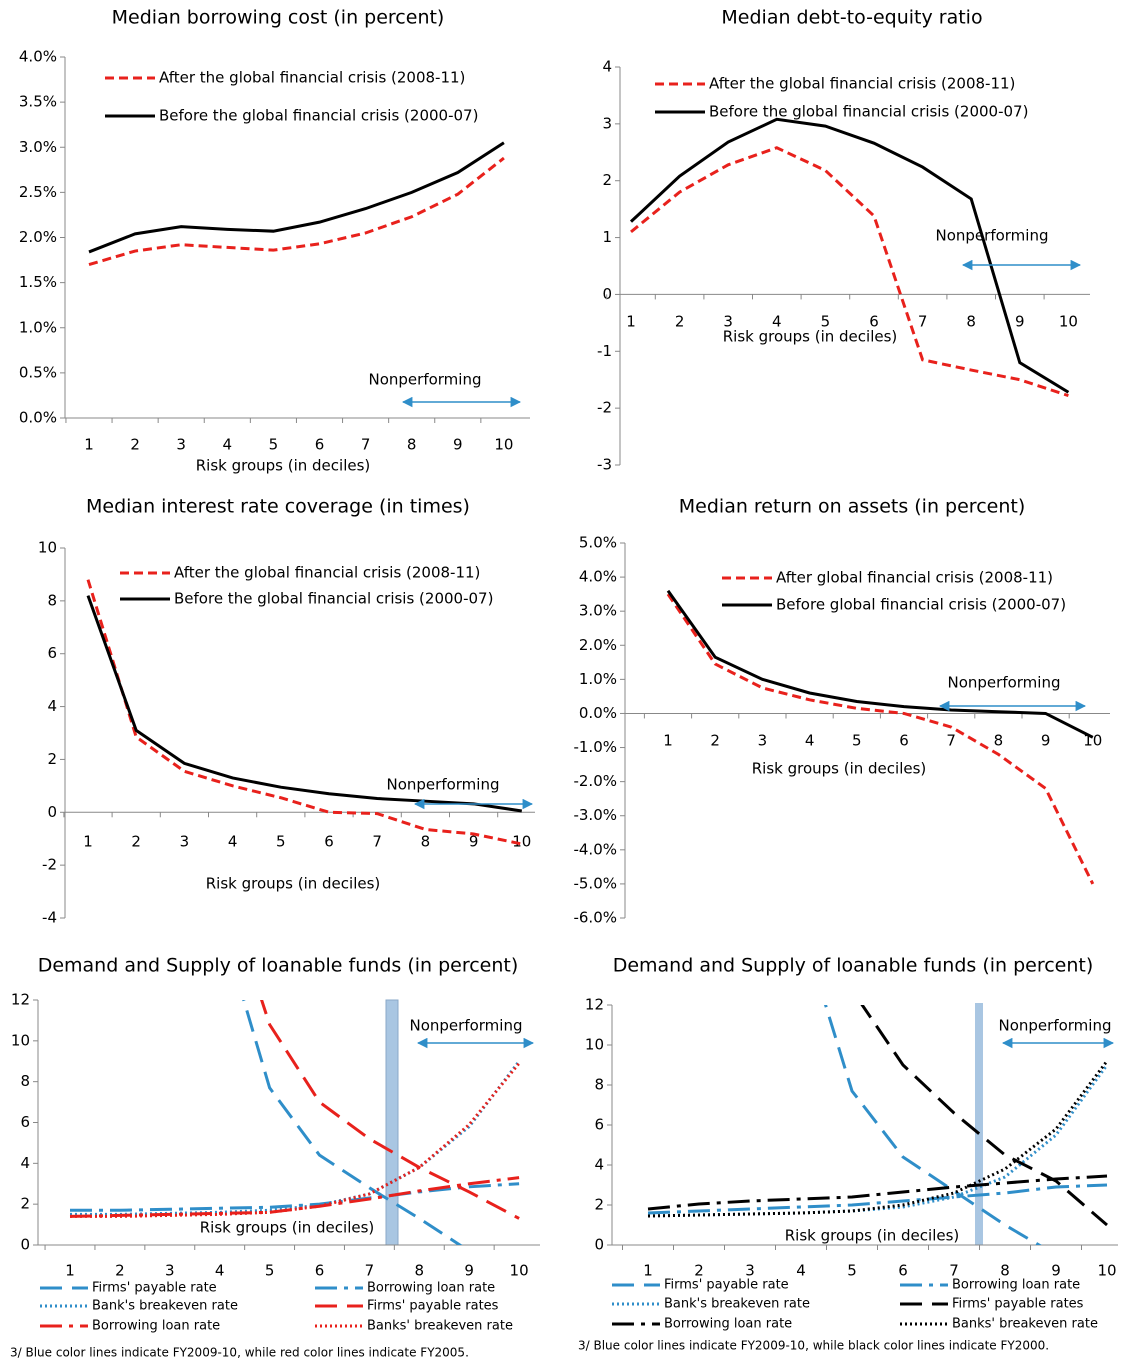 The width and height of the screenshot is (1128, 1367). Describe the element at coordinates (851, 18) in the screenshot. I see `chart-title: Median debt-to-equity ratio` at that location.